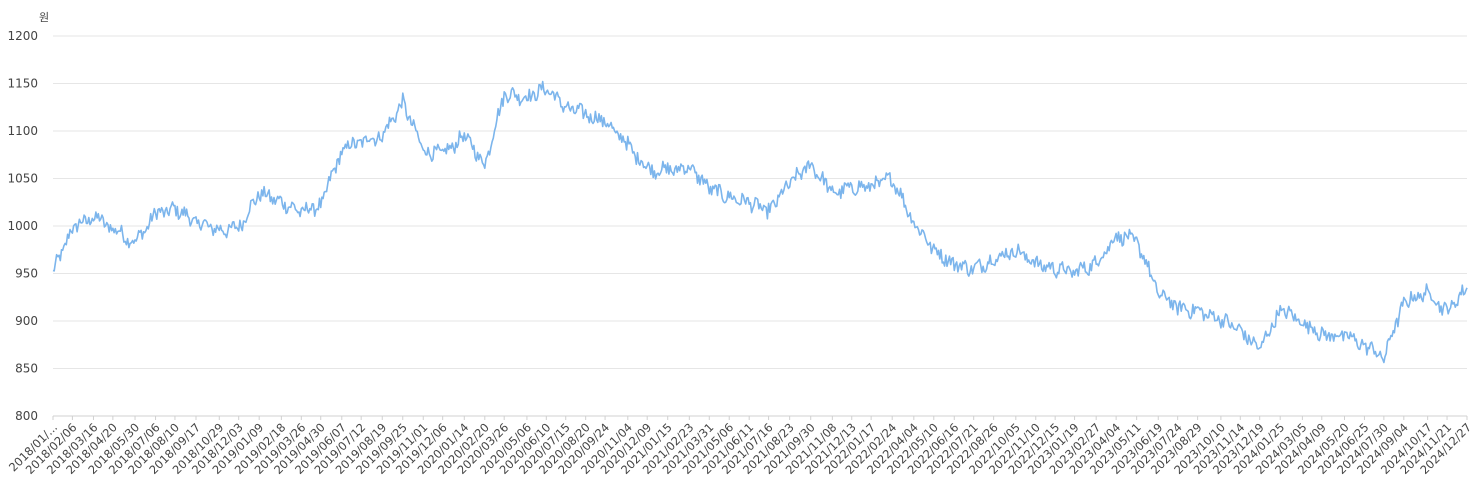 The width and height of the screenshot is (1477, 492). What do you see at coordinates (22, 131) in the screenshot?
I see `y-tick-label: 1100` at bounding box center [22, 131].